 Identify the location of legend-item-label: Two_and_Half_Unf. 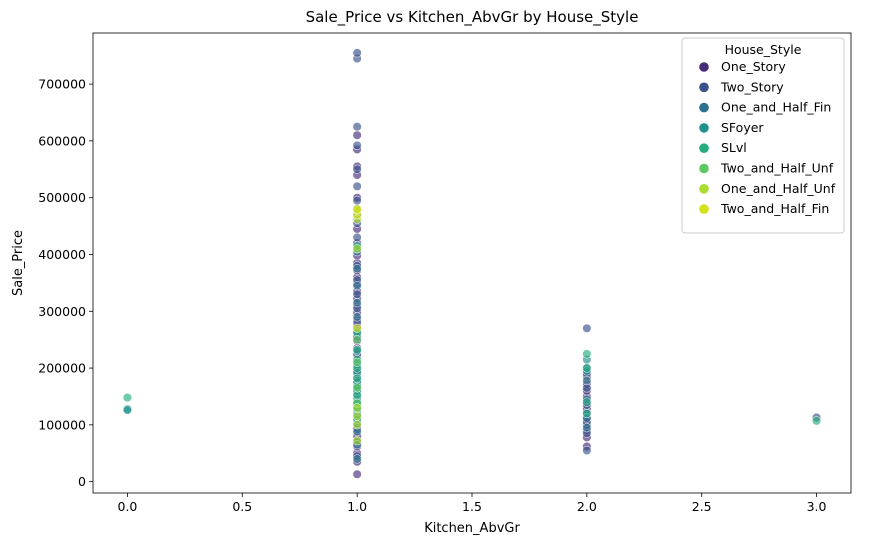
(777, 168).